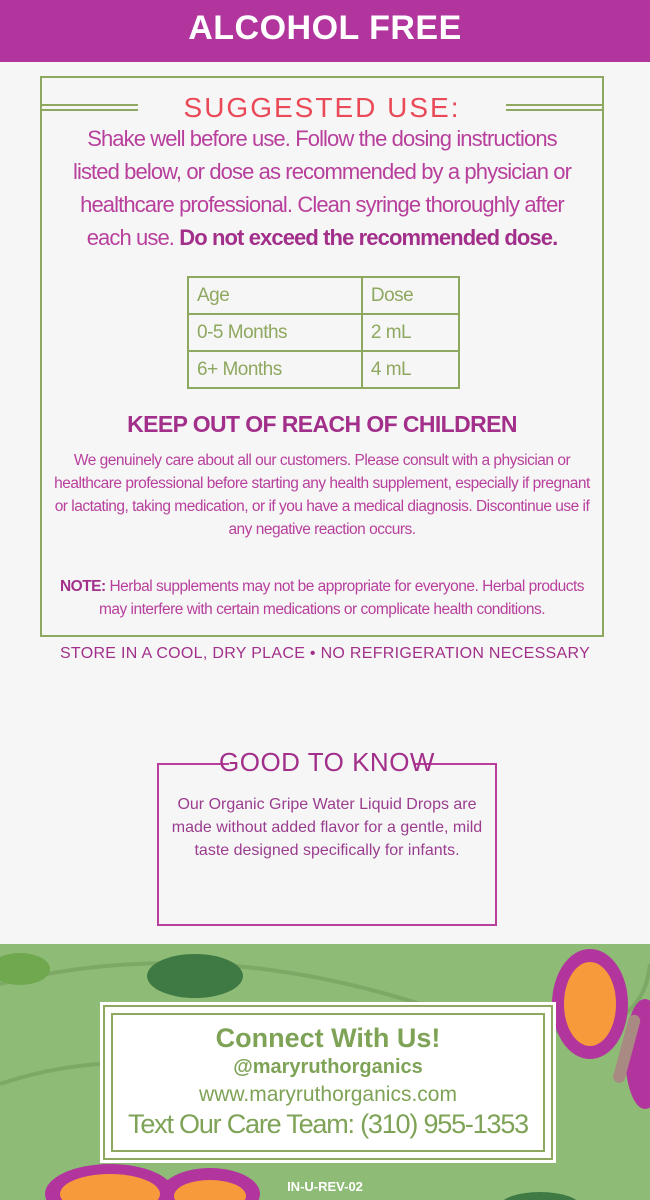 This screenshot has width=650, height=1200. What do you see at coordinates (82, 586) in the screenshot?
I see `note-label: NOTE:` at bounding box center [82, 586].